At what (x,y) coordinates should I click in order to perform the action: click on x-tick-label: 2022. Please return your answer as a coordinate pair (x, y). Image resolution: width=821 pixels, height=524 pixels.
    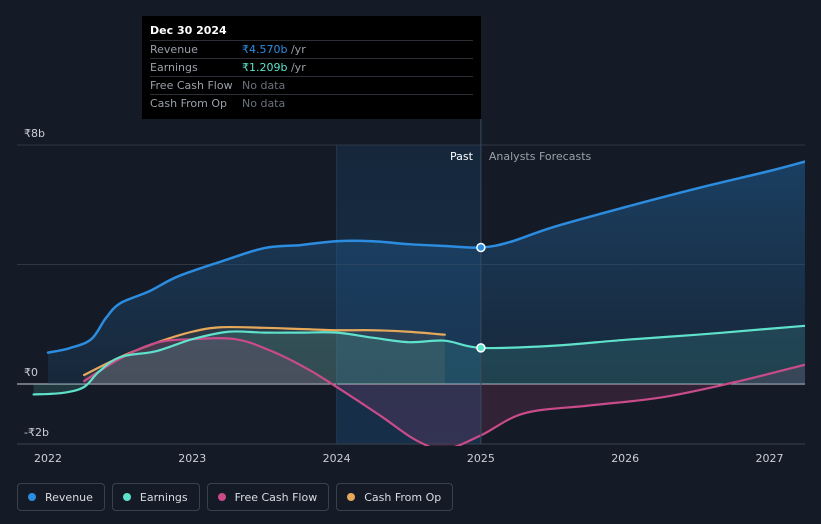
    Looking at the image, I should click on (48, 458).